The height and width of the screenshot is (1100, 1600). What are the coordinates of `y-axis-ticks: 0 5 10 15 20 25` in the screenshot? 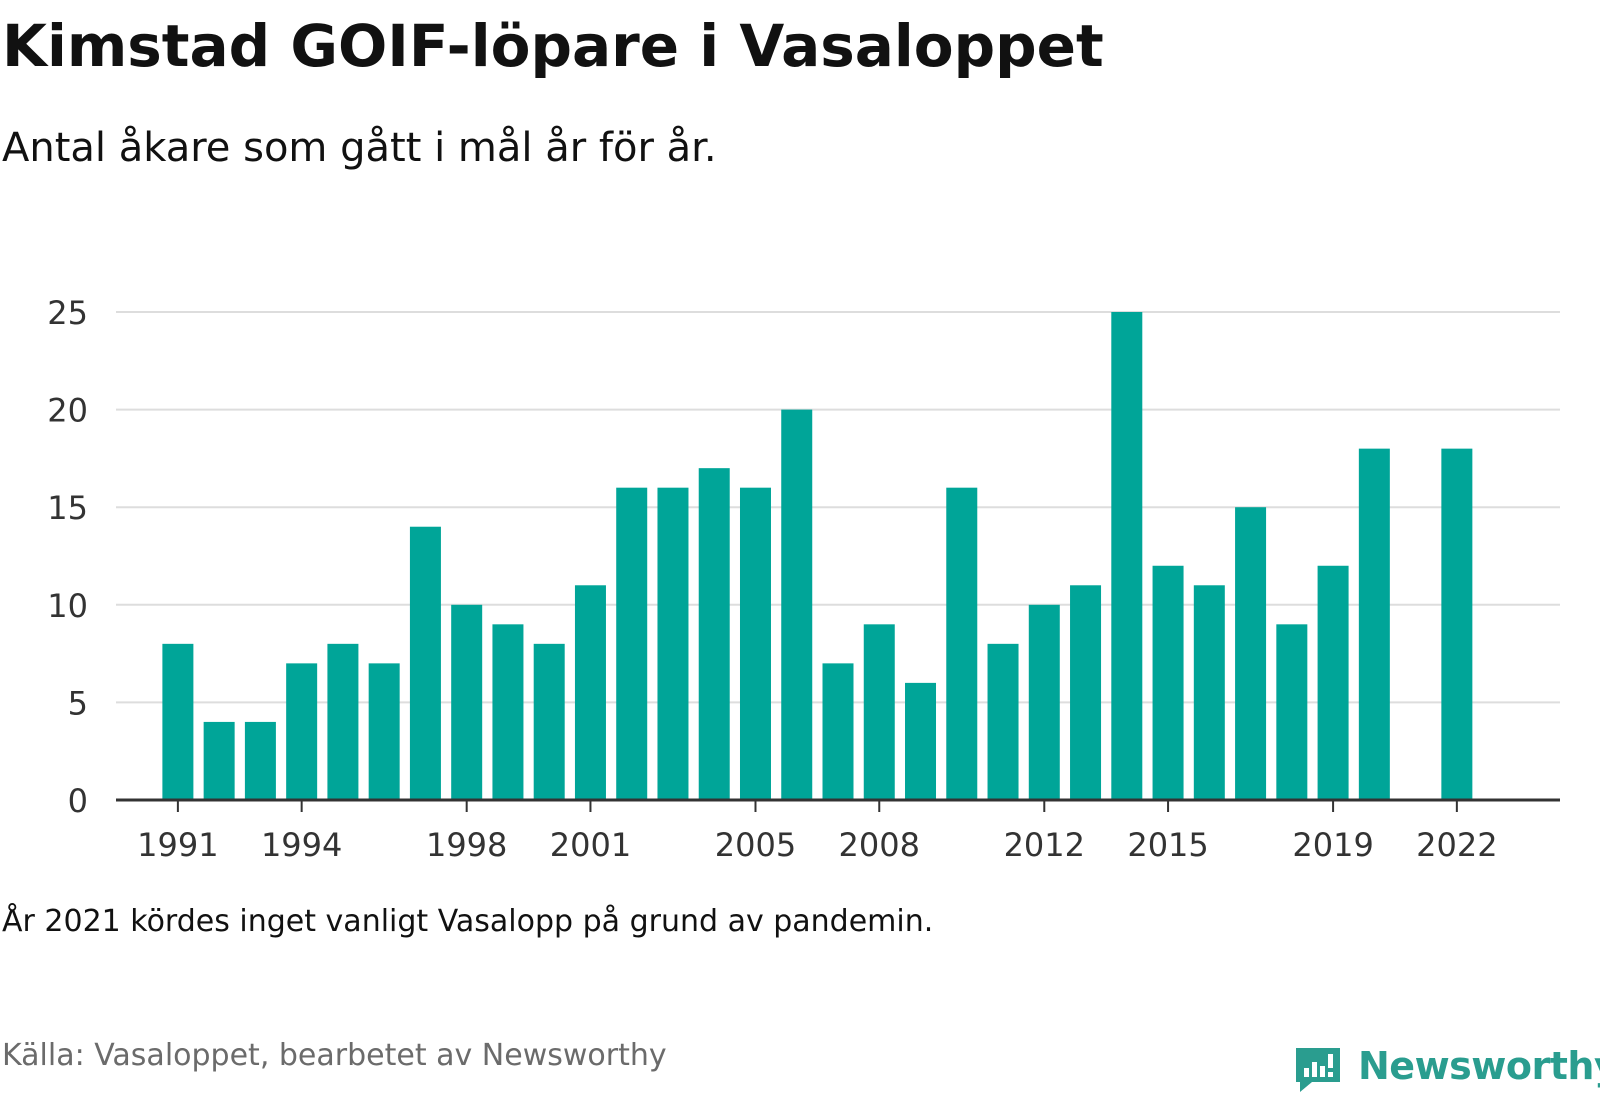 It's located at (67, 557).